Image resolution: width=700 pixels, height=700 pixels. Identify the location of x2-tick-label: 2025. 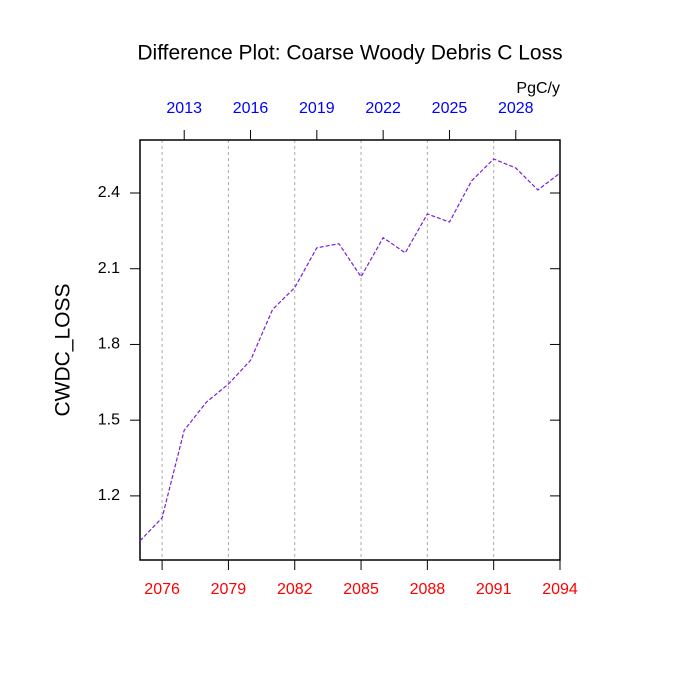
(450, 108).